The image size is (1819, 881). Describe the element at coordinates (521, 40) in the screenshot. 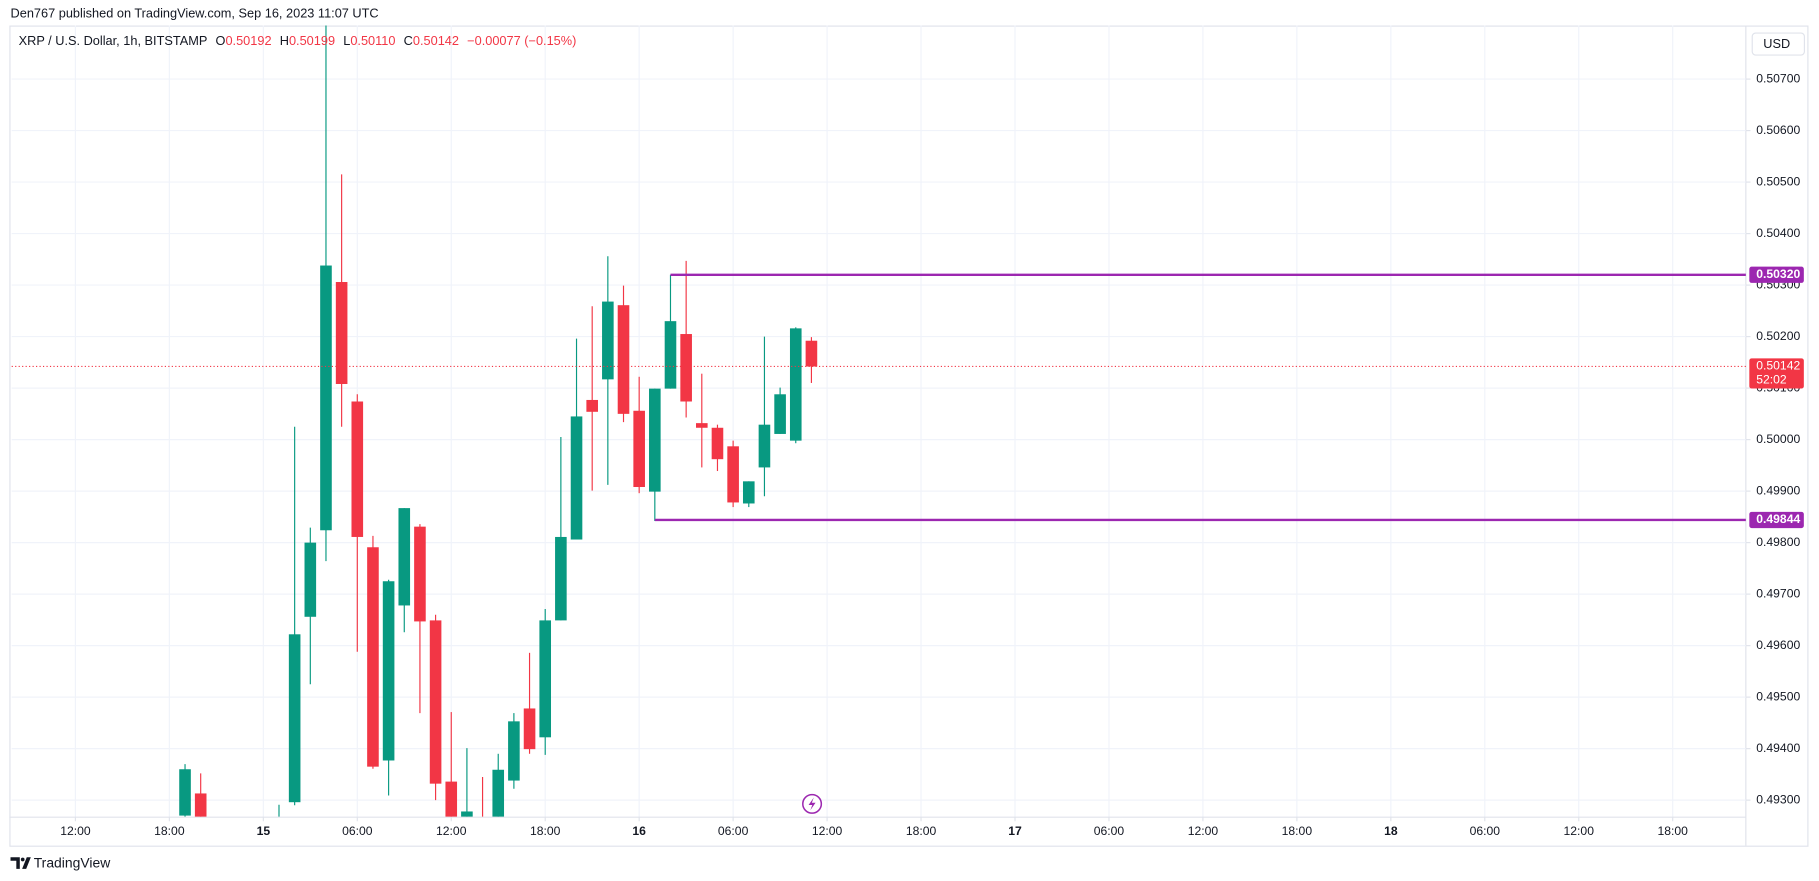

I see `change: −0.00077 (−0.15%)` at that location.